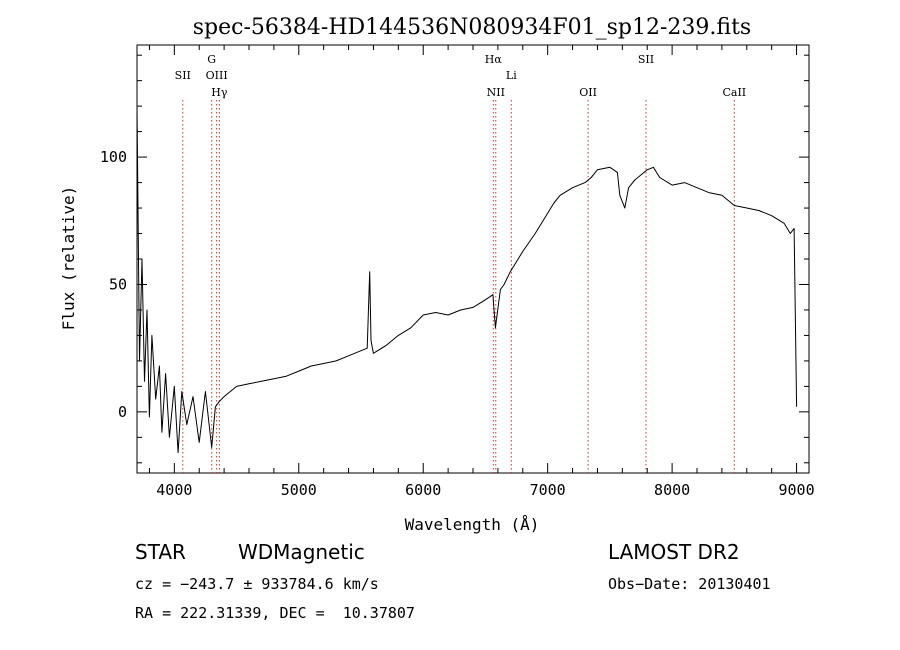 The image size is (900, 650). What do you see at coordinates (219, 92) in the screenshot?
I see `line-marker-label: Hγ` at bounding box center [219, 92].